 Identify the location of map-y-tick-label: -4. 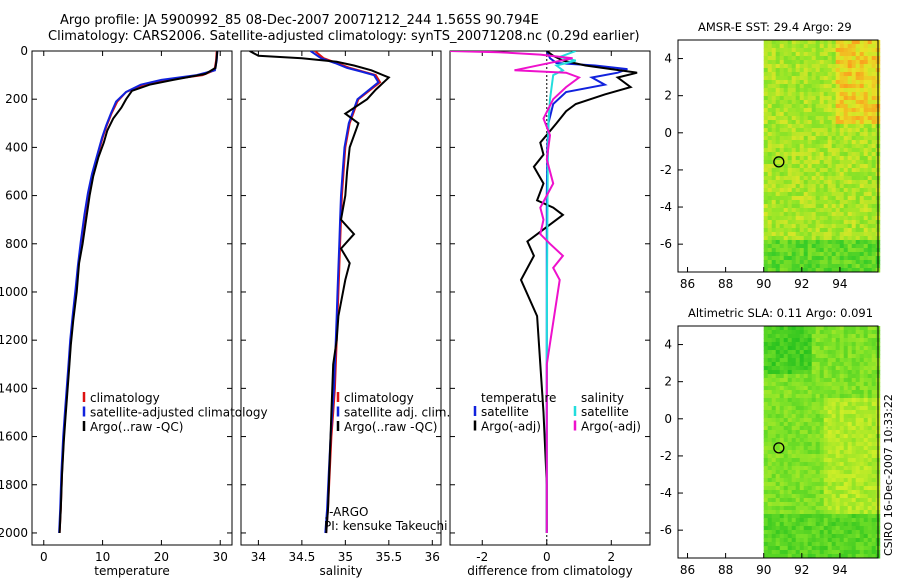
(666, 493).